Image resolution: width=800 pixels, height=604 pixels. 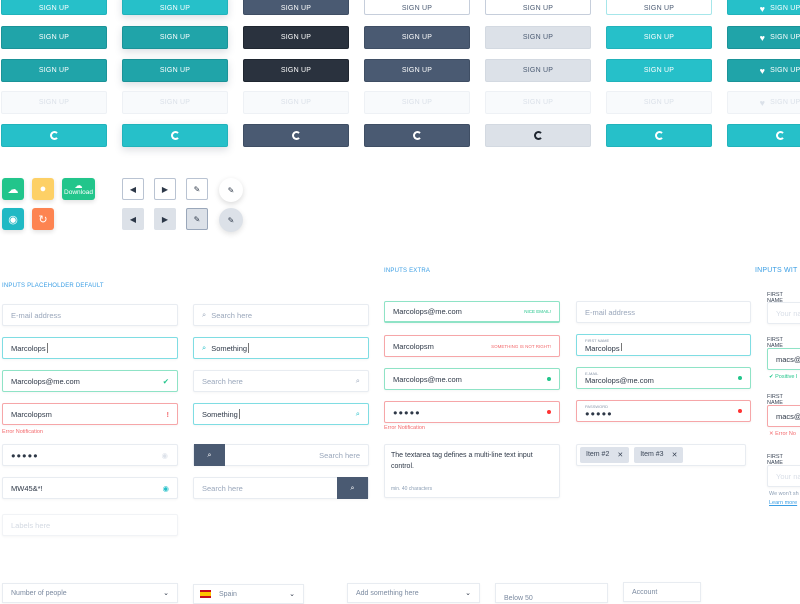 What do you see at coordinates (90, 381) in the screenshot?
I see `email-input-valid: Marcolops@me.com ✔` at bounding box center [90, 381].